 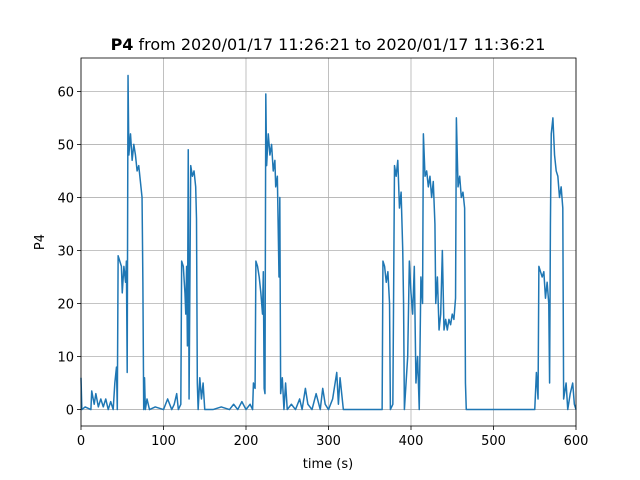 I want to click on y-tick-label: 20, so click(x=65, y=305).